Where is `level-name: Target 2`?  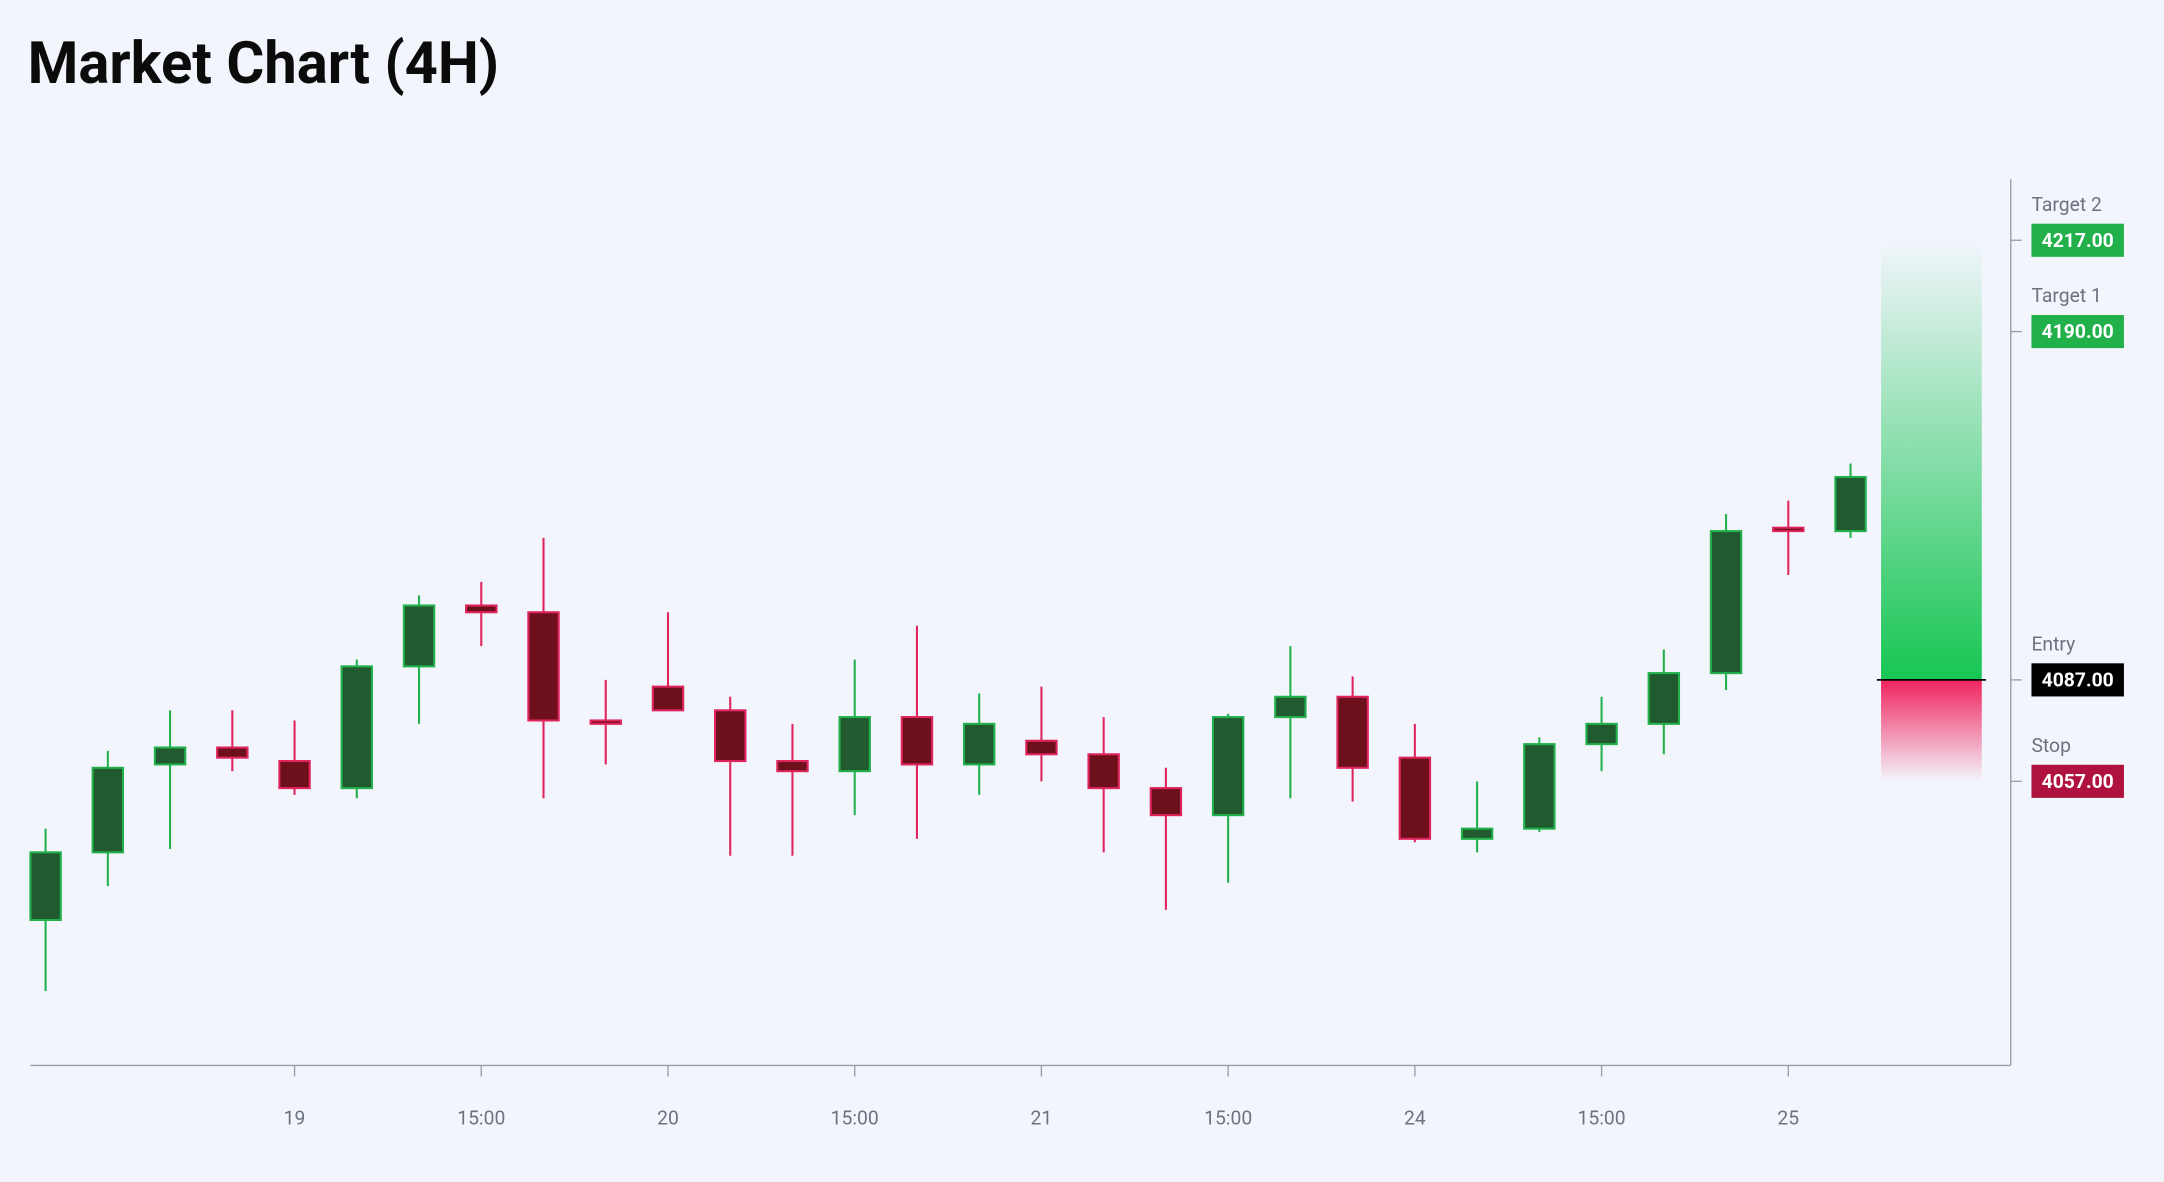 level-name: Target 2 is located at coordinates (2066, 204).